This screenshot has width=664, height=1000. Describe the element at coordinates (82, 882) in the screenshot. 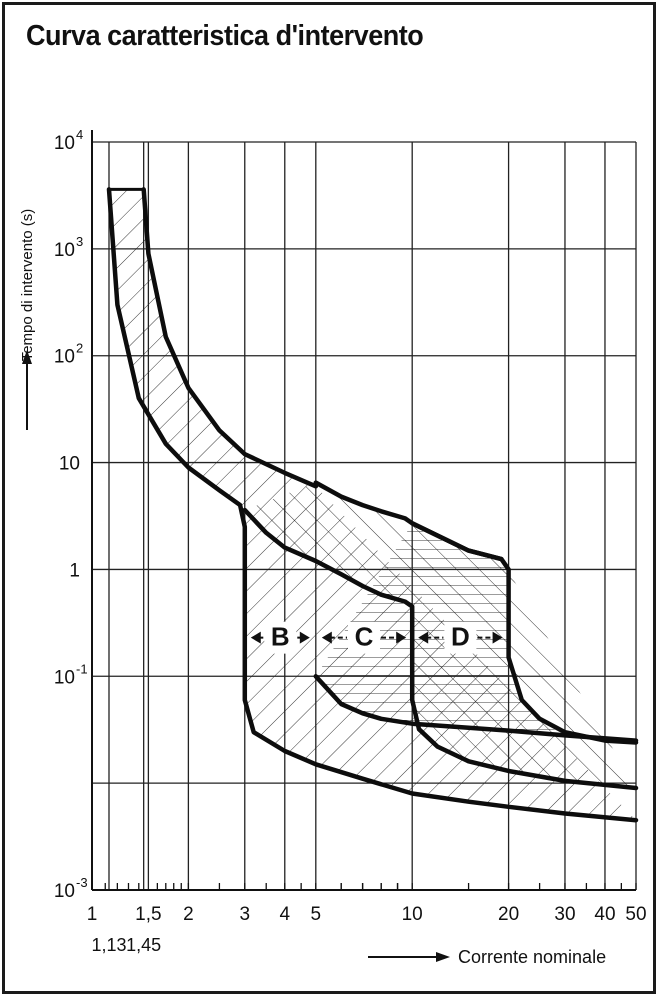

I see `y-tick-label-exponent: -3` at that location.